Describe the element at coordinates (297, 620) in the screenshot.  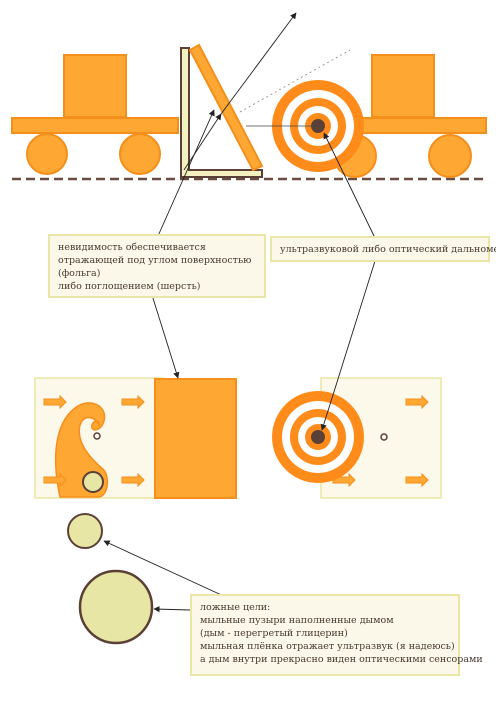
I see `note-decoys-line-2: мыльные пузыри наполненные дымом` at that location.